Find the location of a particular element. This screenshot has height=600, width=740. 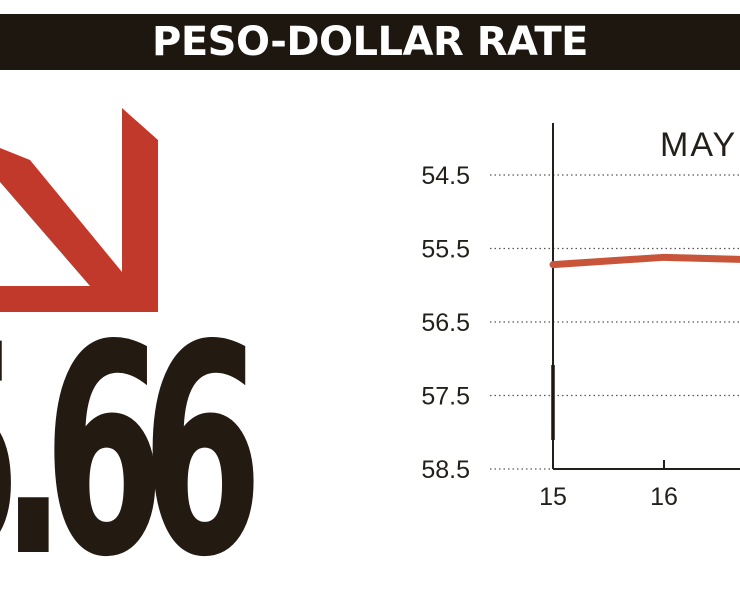

y-tick-label: 54.5 is located at coordinates (445, 176).